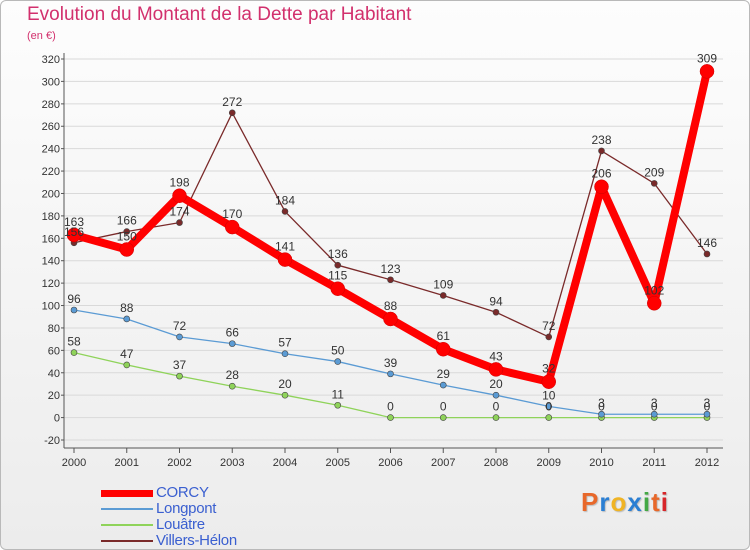 Image resolution: width=750 pixels, height=550 pixels. What do you see at coordinates (196, 540) in the screenshot?
I see `legend-label-villers-helon: Villers-Hélon` at bounding box center [196, 540].